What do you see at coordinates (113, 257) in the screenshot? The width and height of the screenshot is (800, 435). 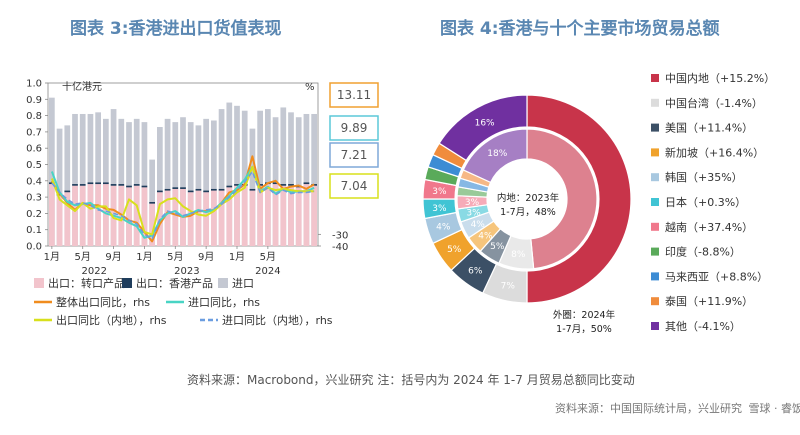 I see `x-tick-label: 9月` at bounding box center [113, 257].